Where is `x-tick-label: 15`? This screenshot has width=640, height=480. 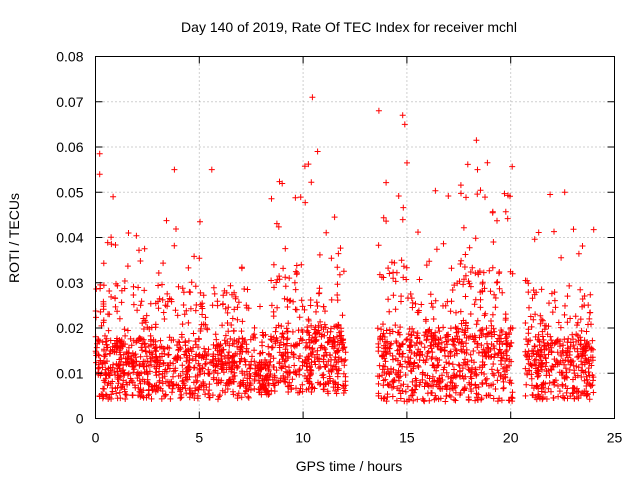 x-tick-label: 15 is located at coordinates (407, 438).